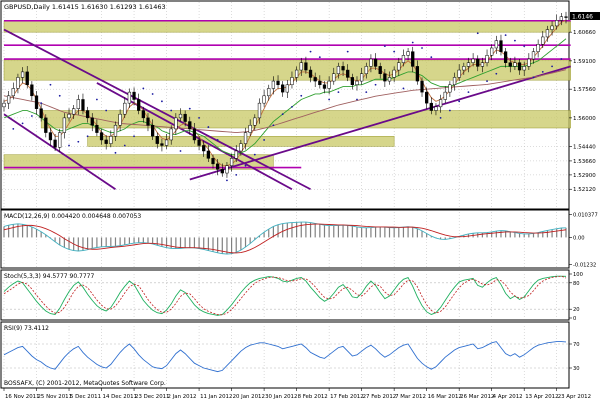 The height and width of the screenshot is (404, 600). I want to click on price-tick-label: 1.59100, so click(584, 62).